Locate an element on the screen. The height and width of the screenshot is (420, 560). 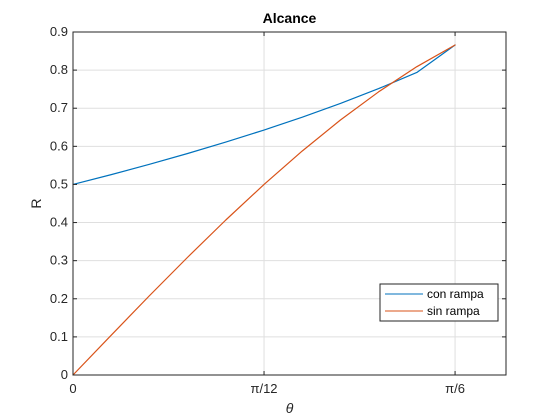
y-tick-label: 0.2 is located at coordinates (59, 298).